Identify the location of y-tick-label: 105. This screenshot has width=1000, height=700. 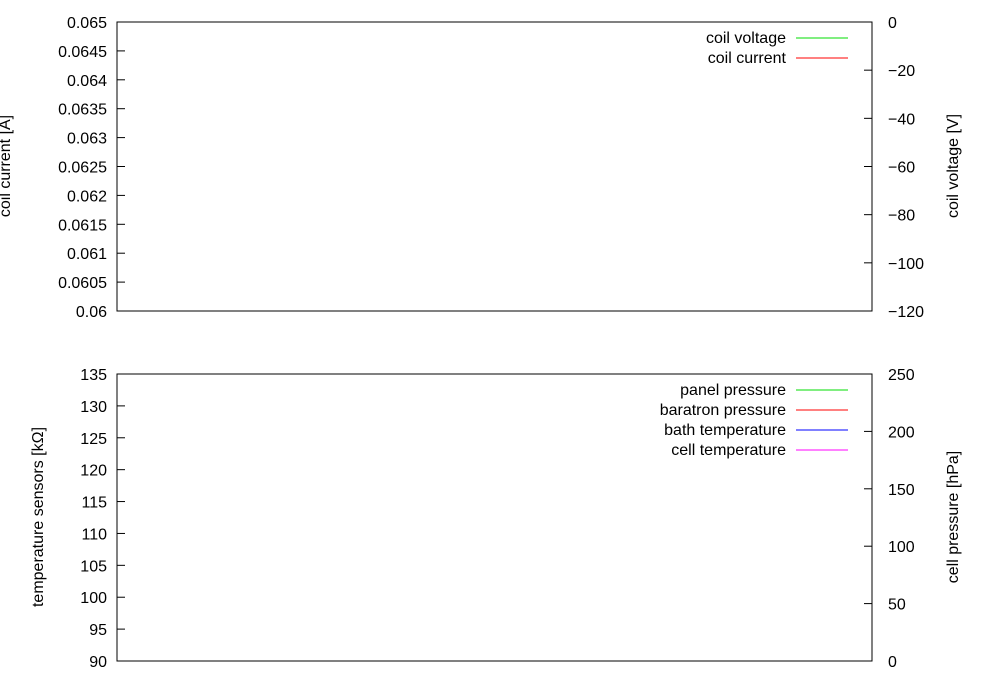
(93, 566).